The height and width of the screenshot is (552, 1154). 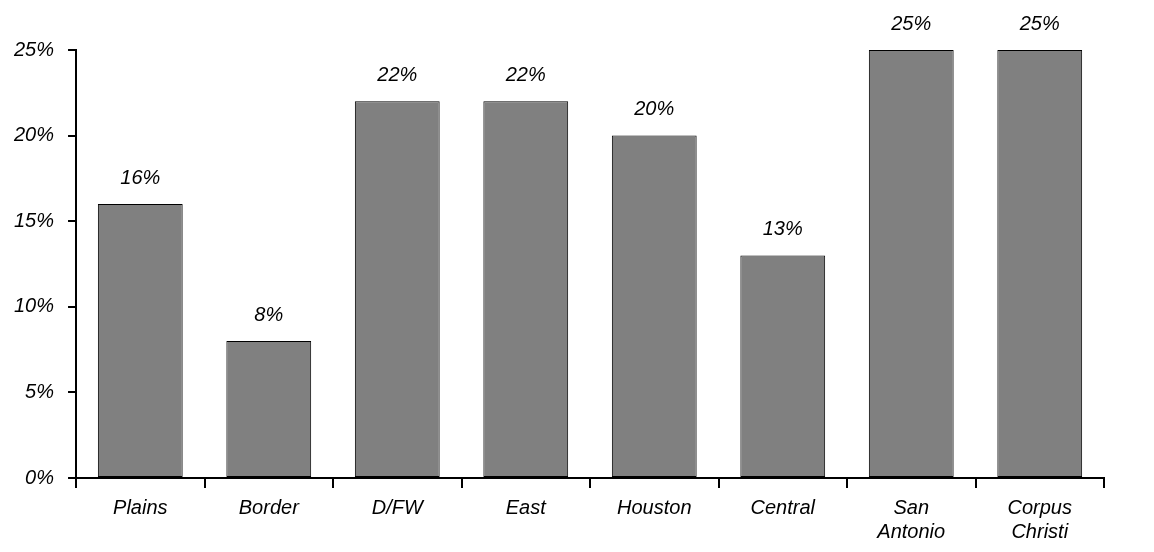 What do you see at coordinates (40, 476) in the screenshot?
I see `y-tick-label: 0%` at bounding box center [40, 476].